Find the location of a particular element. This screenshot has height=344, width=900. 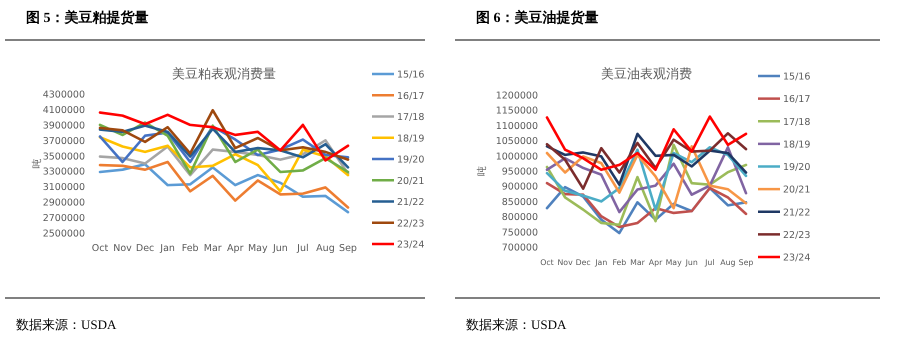

y-tick-label: 850000 is located at coordinates (520, 202).